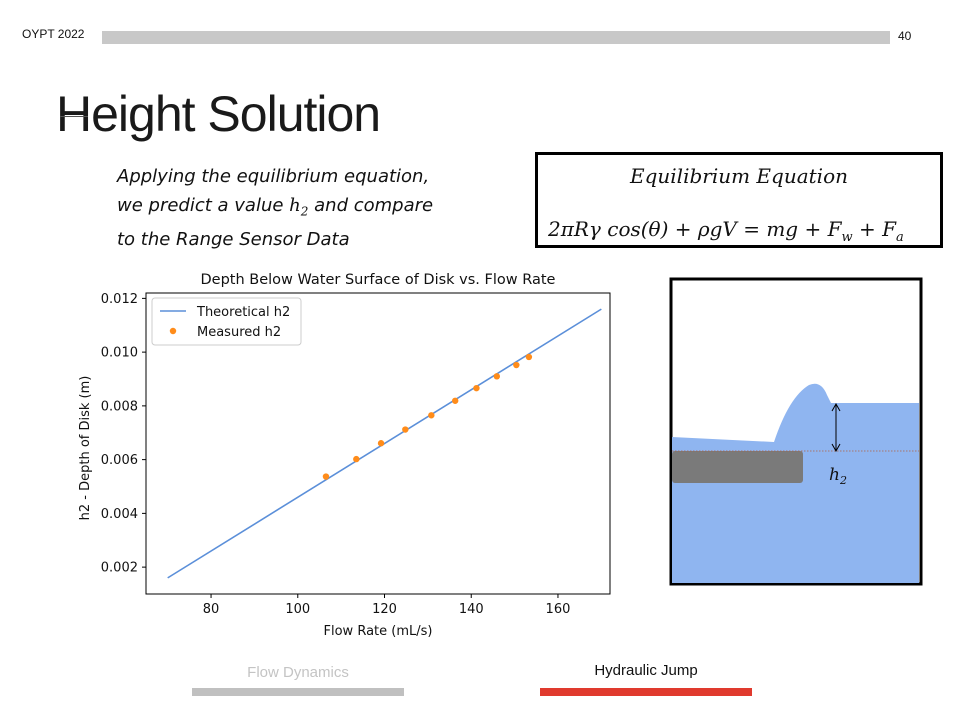  I want to click on slide-title: Height Solution, so click(218, 114).